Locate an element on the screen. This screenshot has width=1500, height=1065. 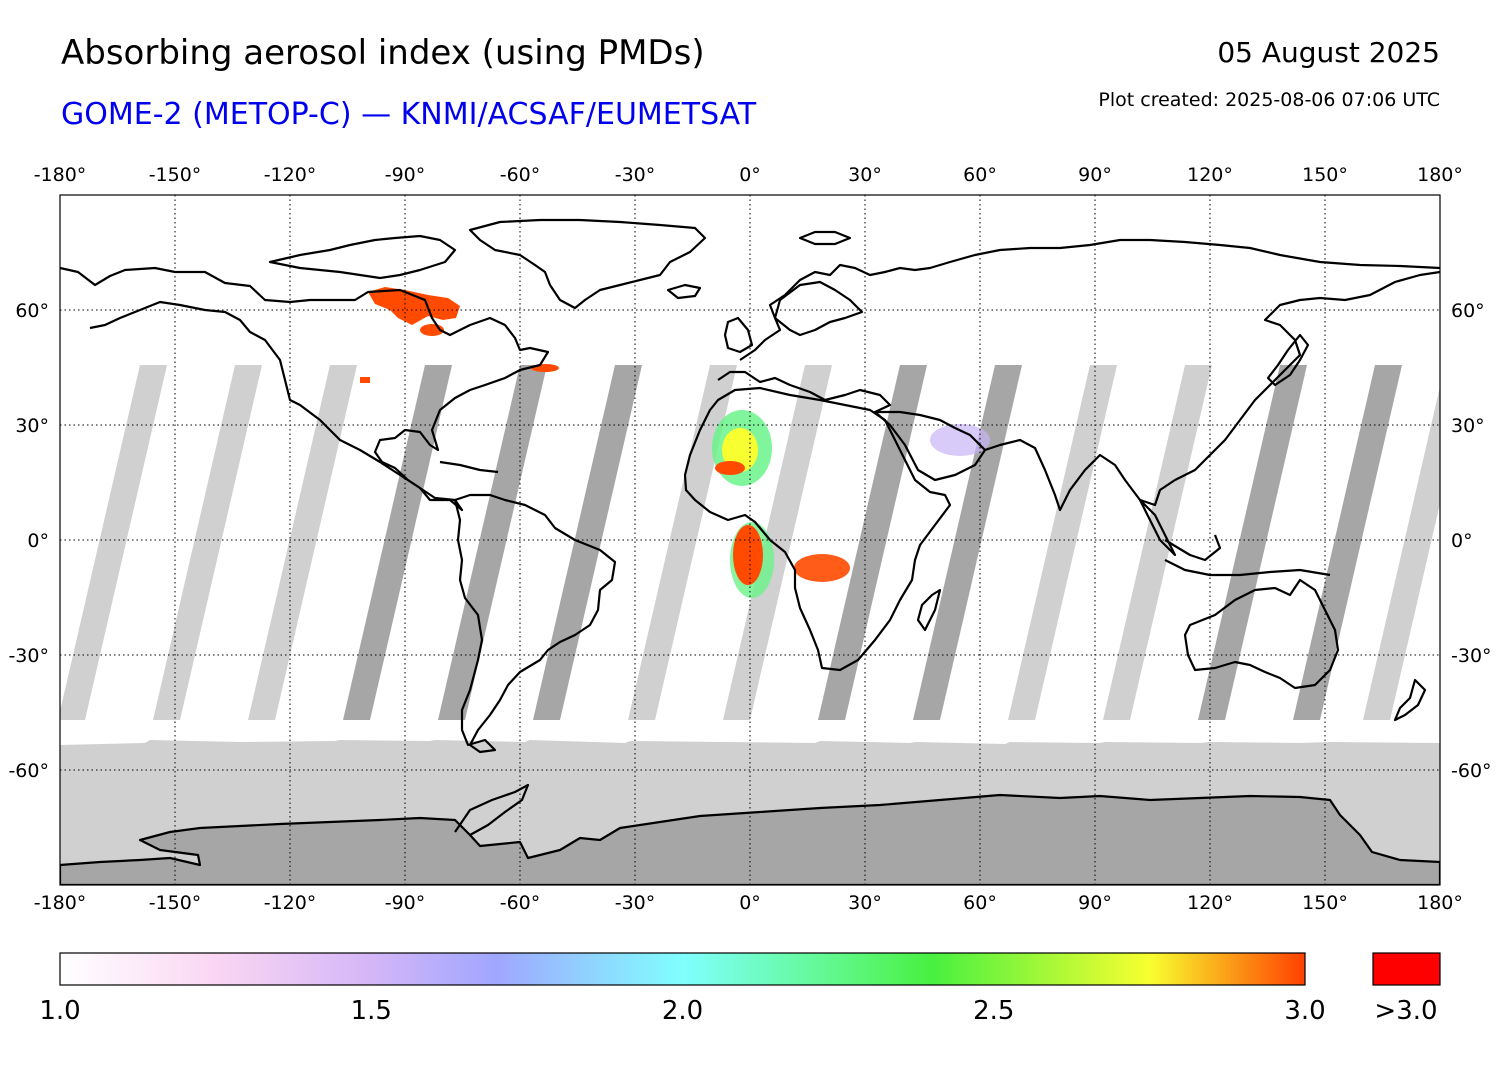
colorbar-tick-labels: 1.0 1.5 2.0 2.5 3.0 is located at coordinates (682, 1011).